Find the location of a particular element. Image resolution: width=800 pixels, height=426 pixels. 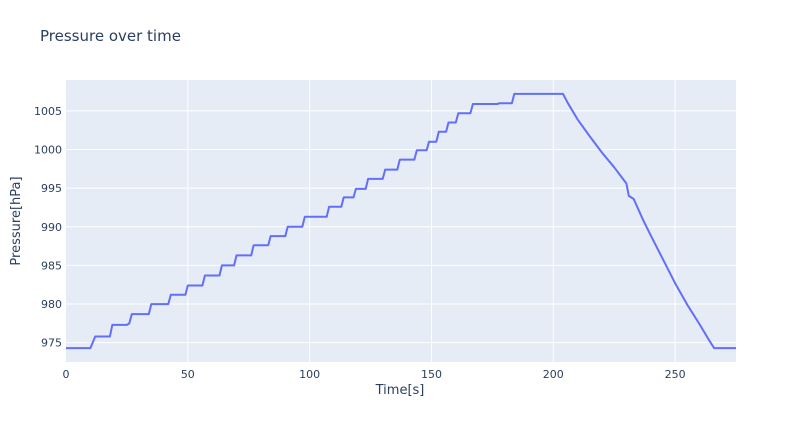

y-tick-label: 980 is located at coordinates (51, 304).